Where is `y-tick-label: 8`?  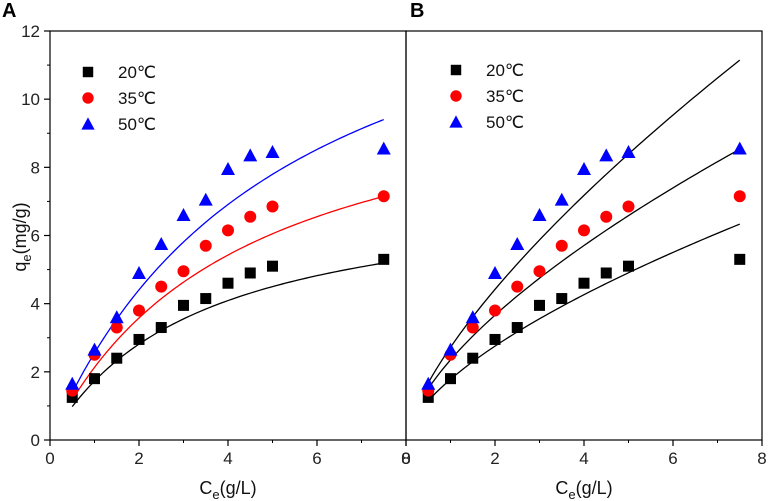
y-tick-label: 8 is located at coordinates (35, 167).